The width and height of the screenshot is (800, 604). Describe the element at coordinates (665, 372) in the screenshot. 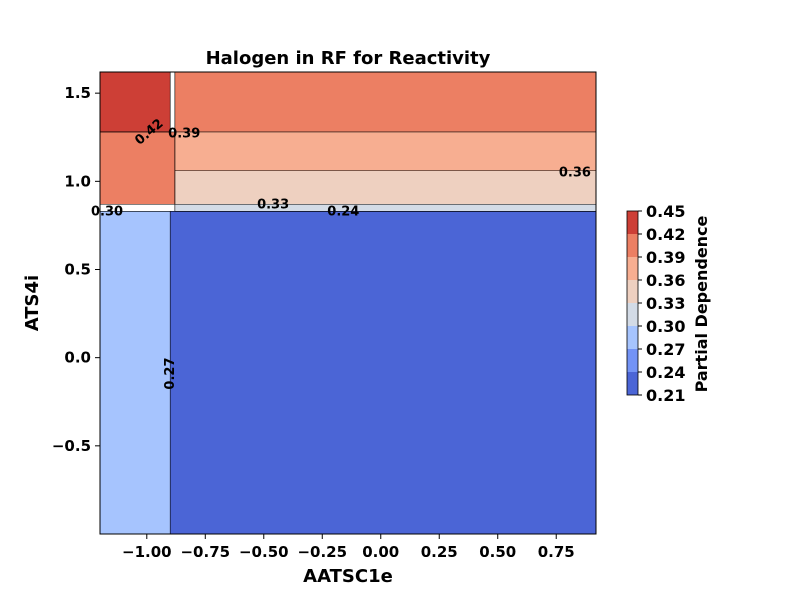

I see `colorbar-tick-label: 0.24` at that location.